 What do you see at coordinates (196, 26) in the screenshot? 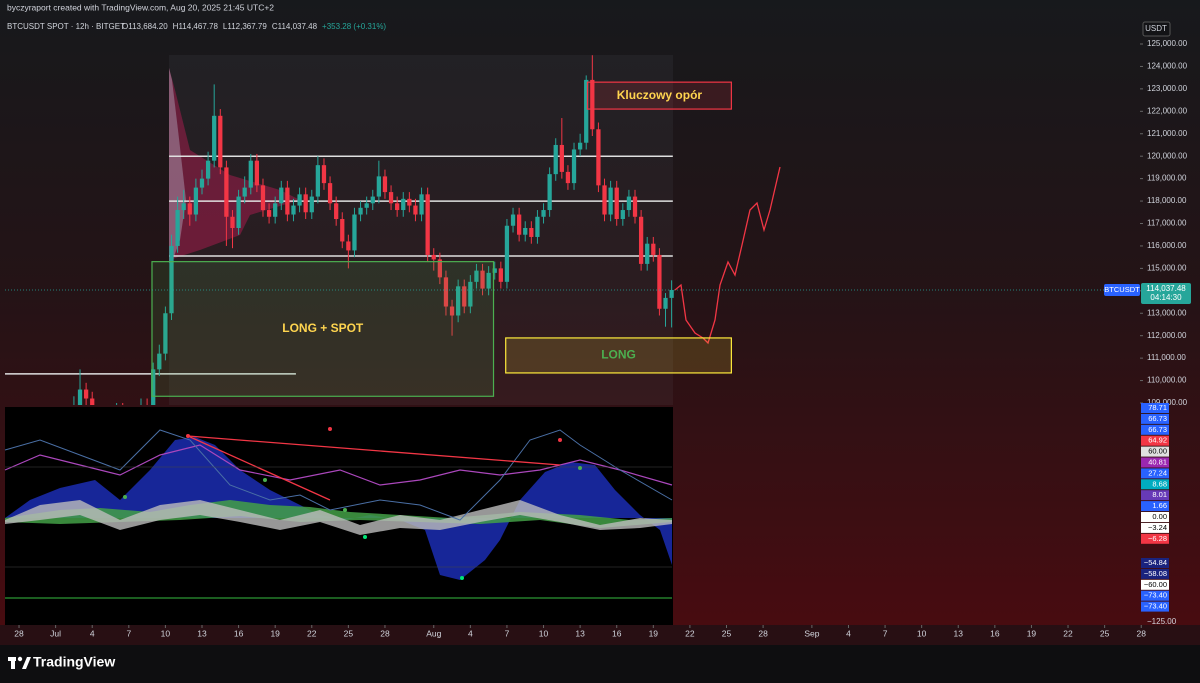
I see `ohlc-value: H114,467.78` at bounding box center [196, 26].